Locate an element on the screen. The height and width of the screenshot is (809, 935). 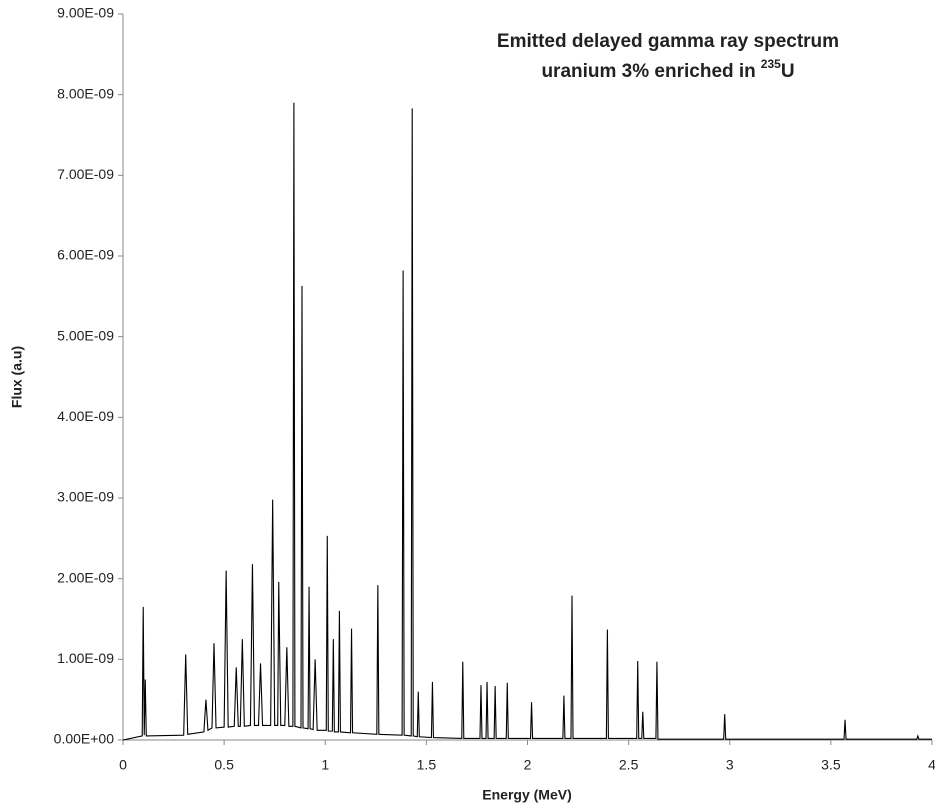
x-tick-label: 3.5 is located at coordinates (831, 765).